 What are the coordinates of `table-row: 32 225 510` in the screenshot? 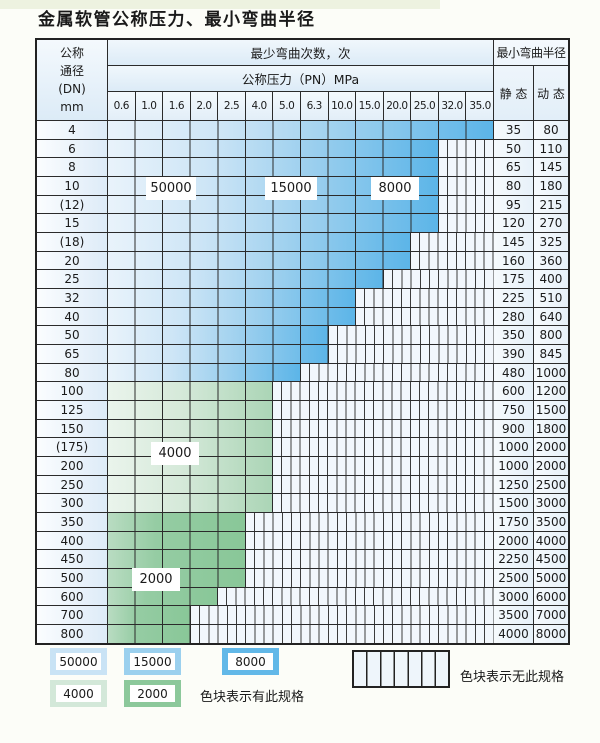 It's located at (302, 298).